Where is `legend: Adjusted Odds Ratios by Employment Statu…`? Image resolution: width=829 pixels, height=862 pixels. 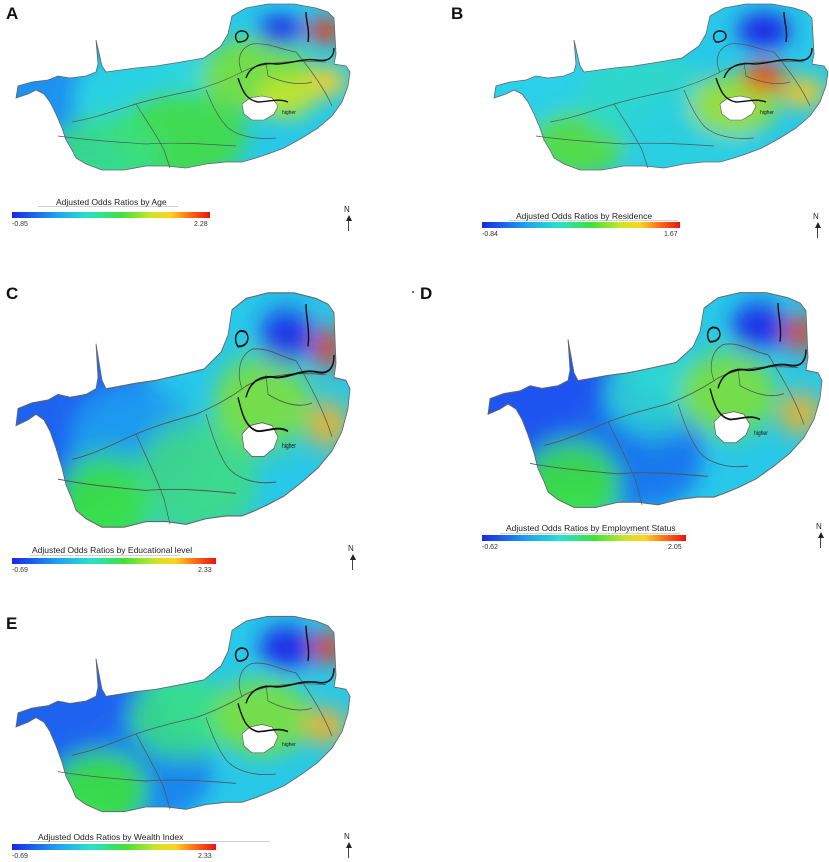
legend: Adjusted Odds Ratios by Employment Statu… is located at coordinates (585, 540).